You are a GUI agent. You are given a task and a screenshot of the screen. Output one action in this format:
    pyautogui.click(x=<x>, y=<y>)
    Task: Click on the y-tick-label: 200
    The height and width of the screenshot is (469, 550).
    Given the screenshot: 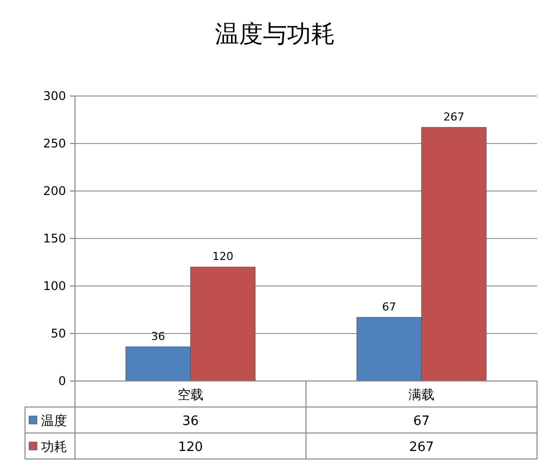 What is the action you would take?
    pyautogui.click(x=54, y=191)
    